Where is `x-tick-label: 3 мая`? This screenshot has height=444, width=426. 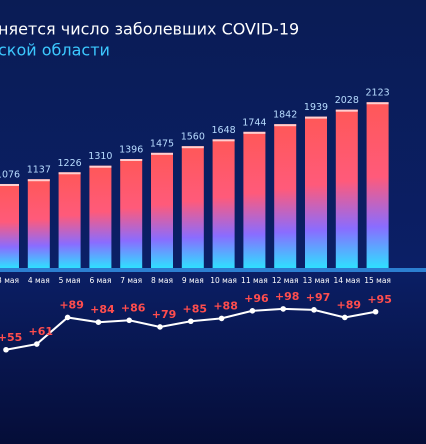 x-tick-label: 3 мая is located at coordinates (9, 280).